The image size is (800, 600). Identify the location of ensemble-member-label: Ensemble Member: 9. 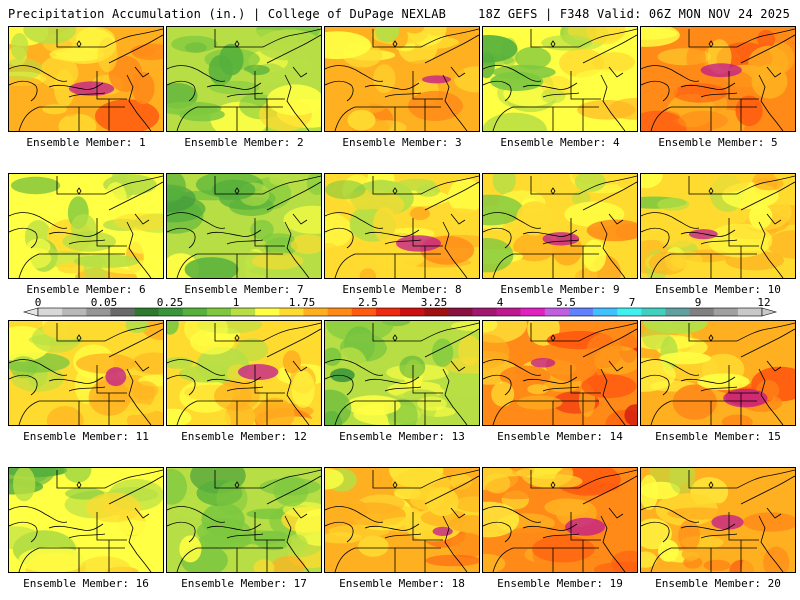
(560, 289).